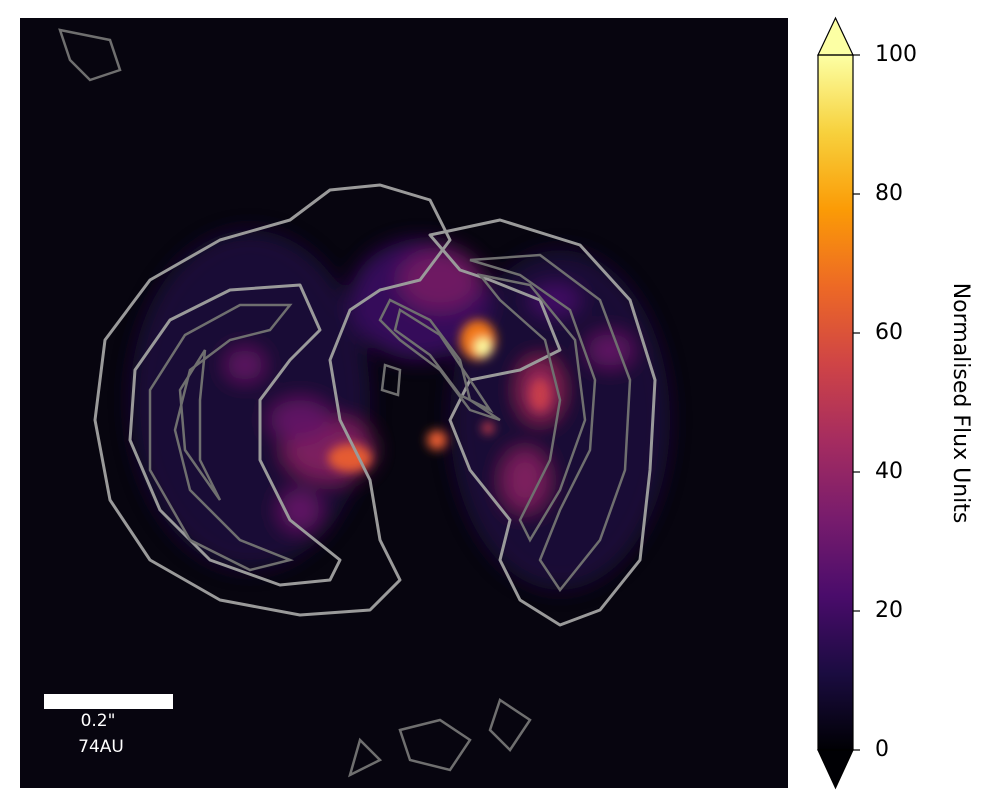 This screenshot has width=995, height=808. Describe the element at coordinates (889, 193) in the screenshot. I see `tick-label: 80` at that location.